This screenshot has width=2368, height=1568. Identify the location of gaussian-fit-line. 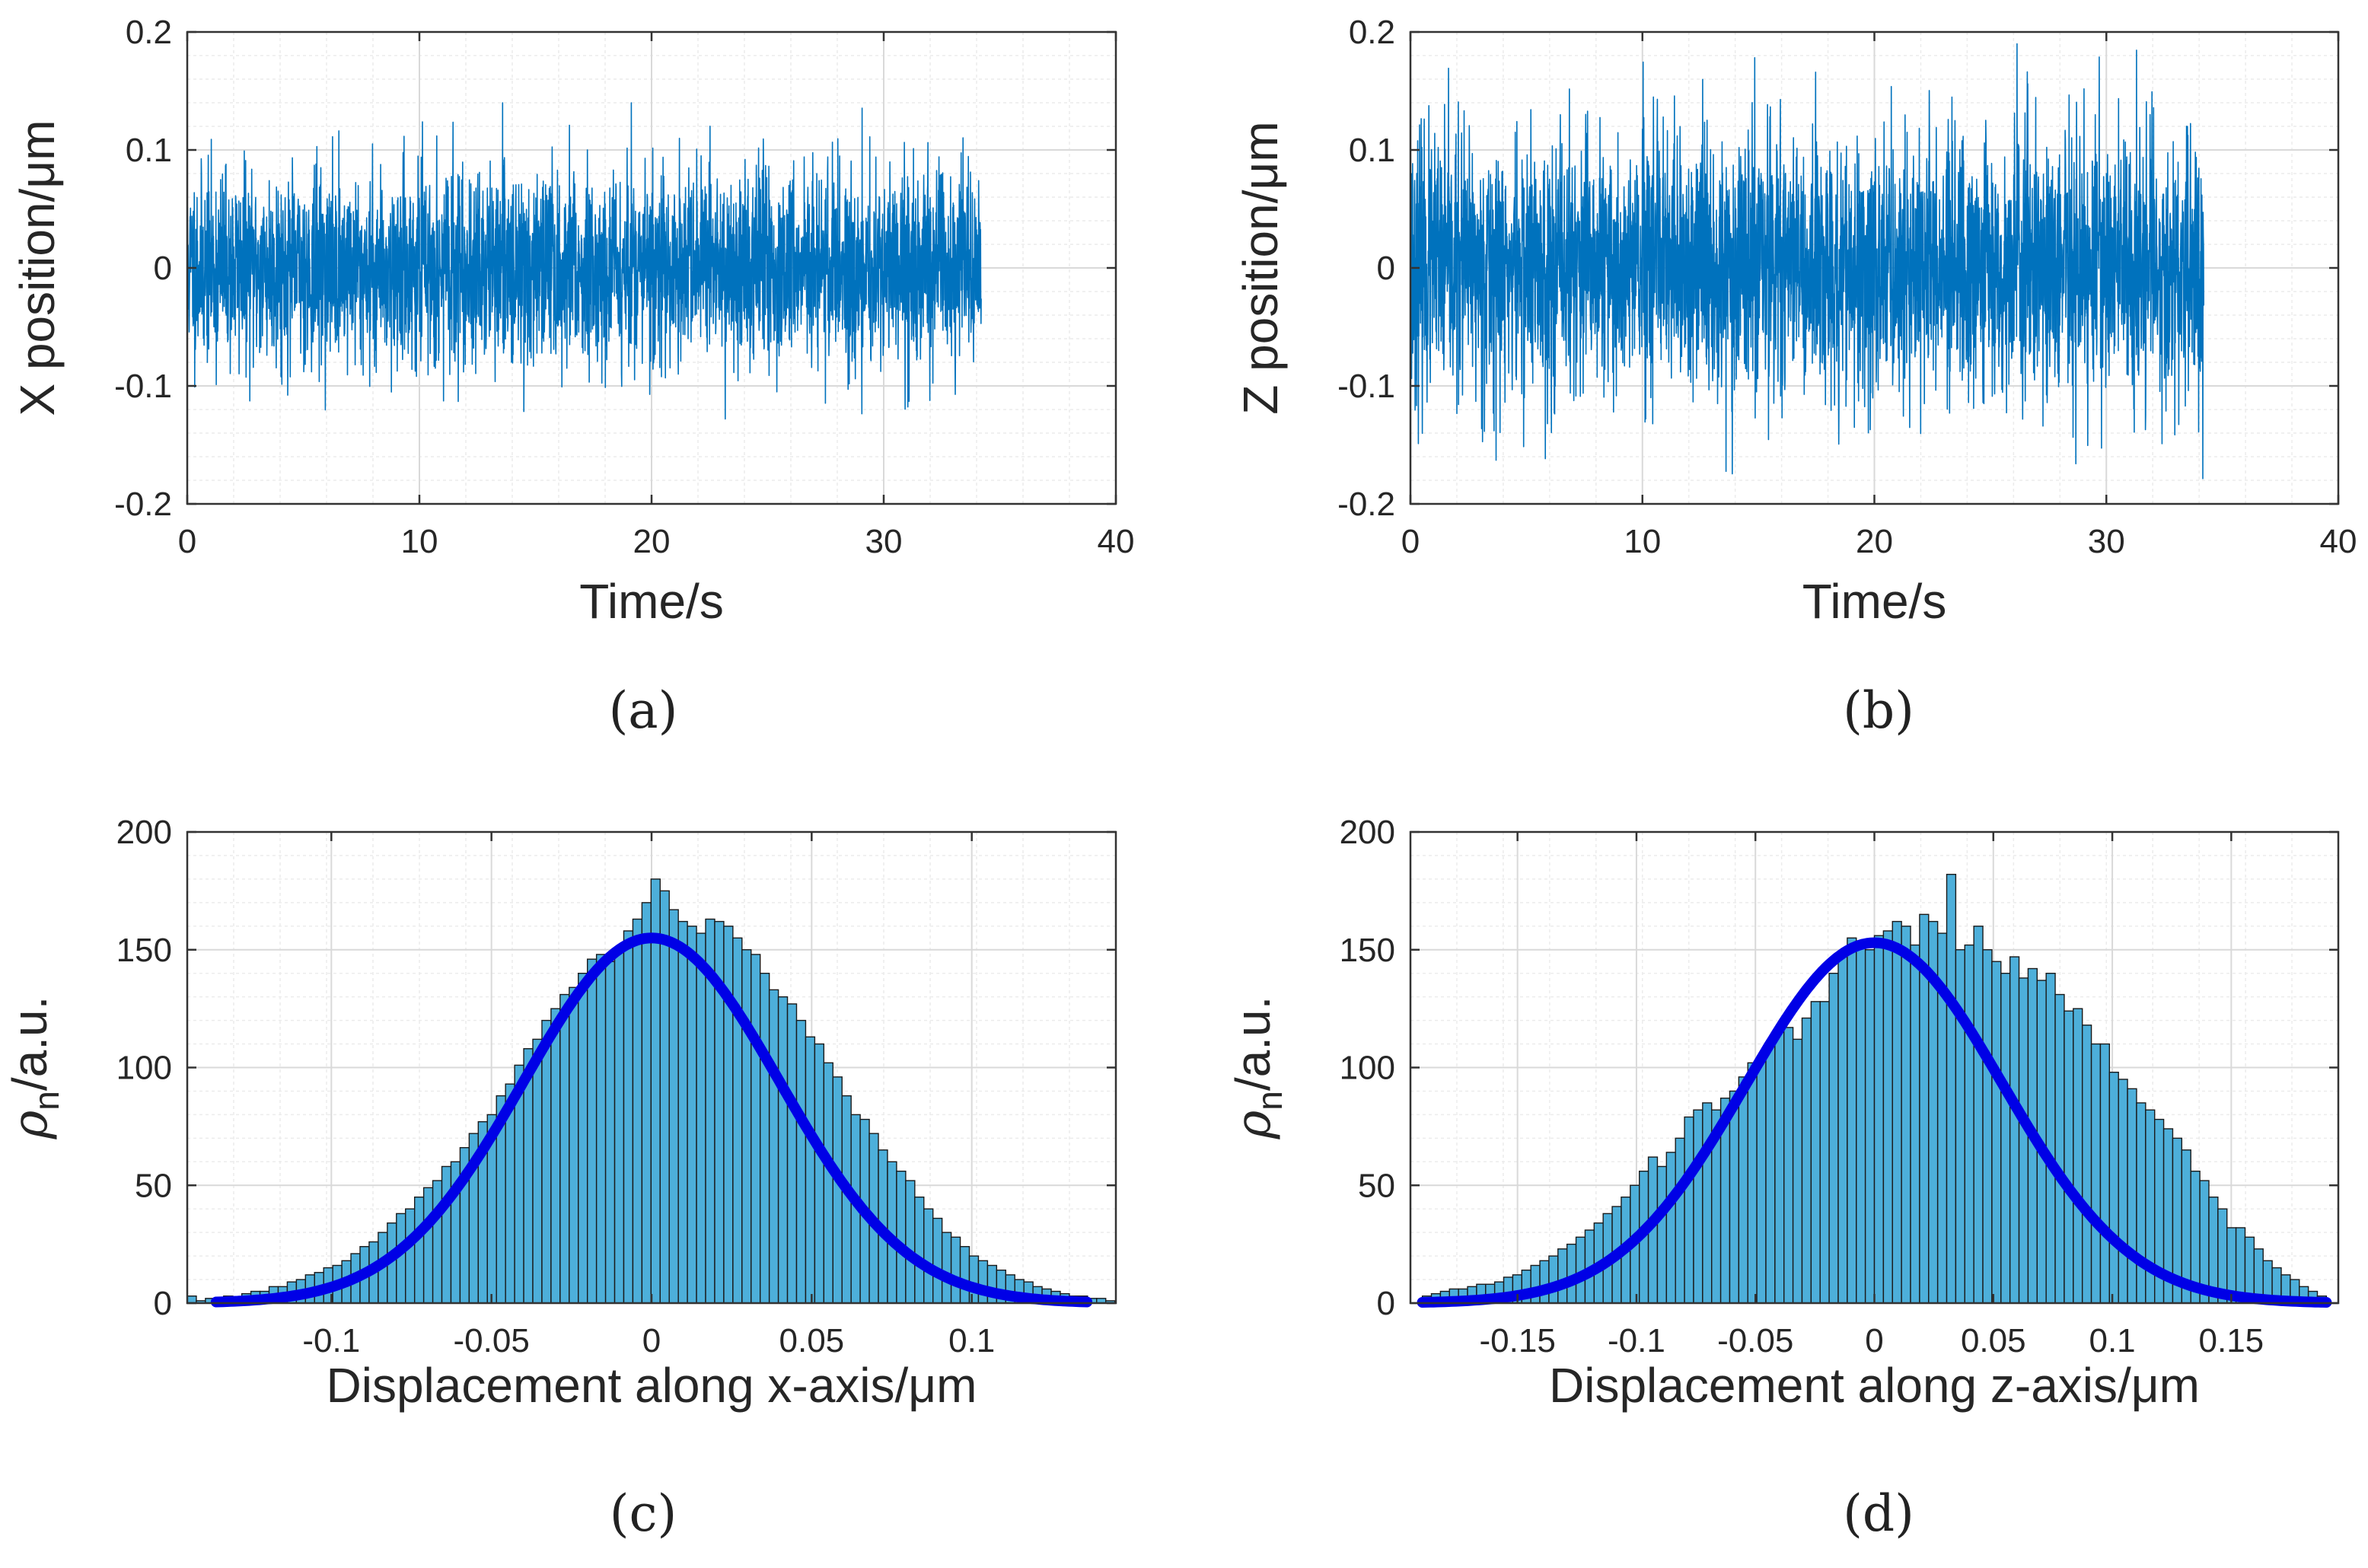
(651, 1120).